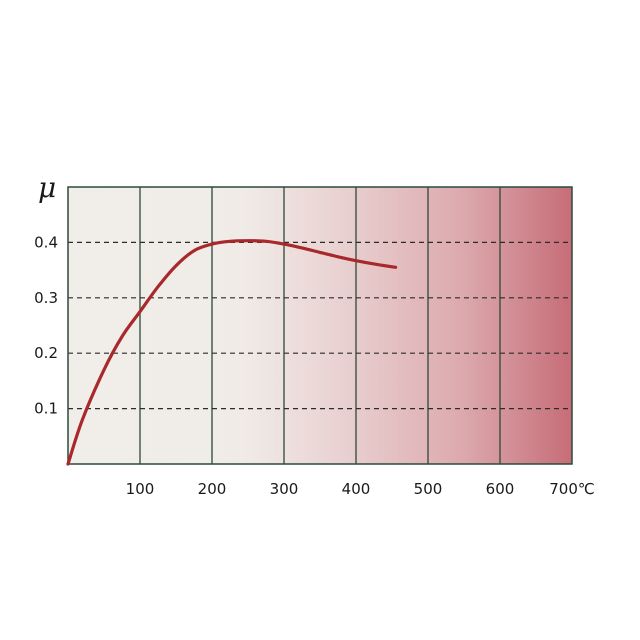 This screenshot has height=640, width=640. What do you see at coordinates (428, 489) in the screenshot?
I see `x-tick-label-500: 500` at bounding box center [428, 489].